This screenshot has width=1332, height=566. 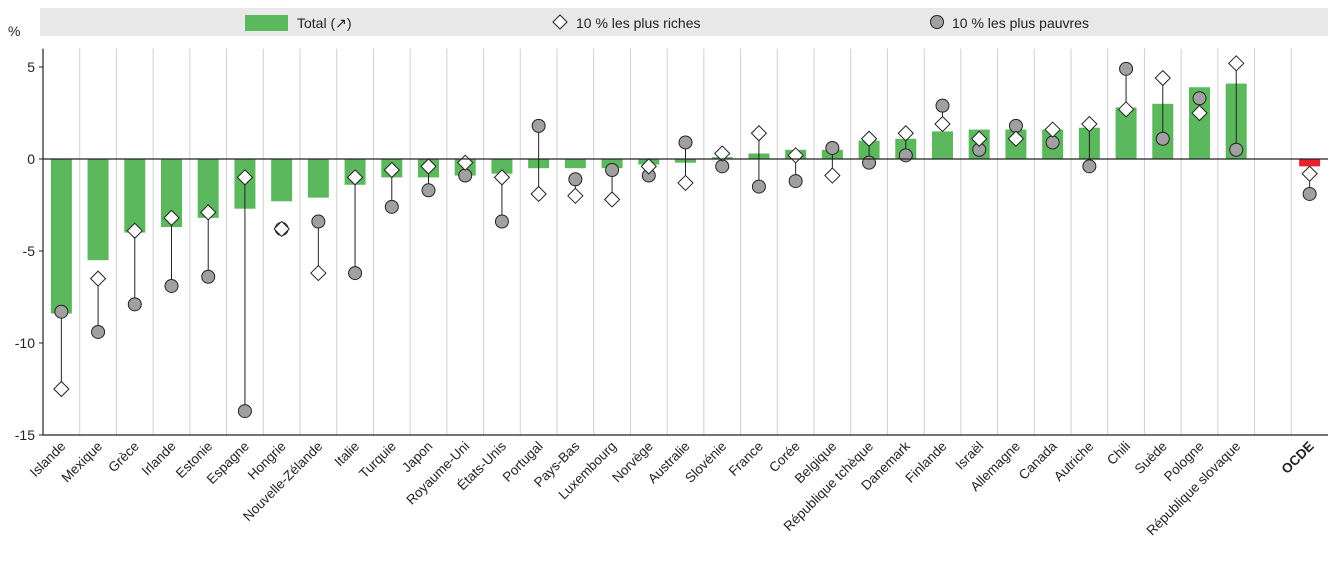 What do you see at coordinates (560, 22) in the screenshot?
I see `legend-diamond-icon` at bounding box center [560, 22].